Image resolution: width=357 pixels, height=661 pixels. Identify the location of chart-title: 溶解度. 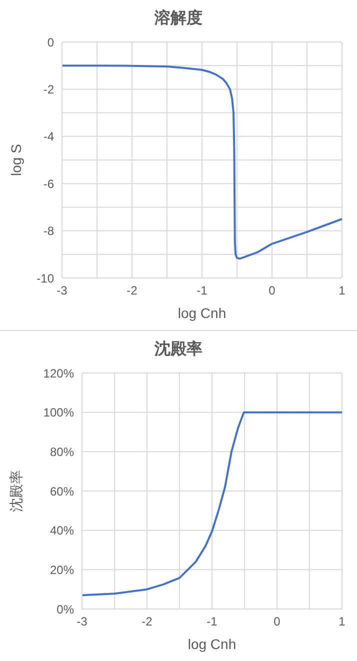
(179, 18).